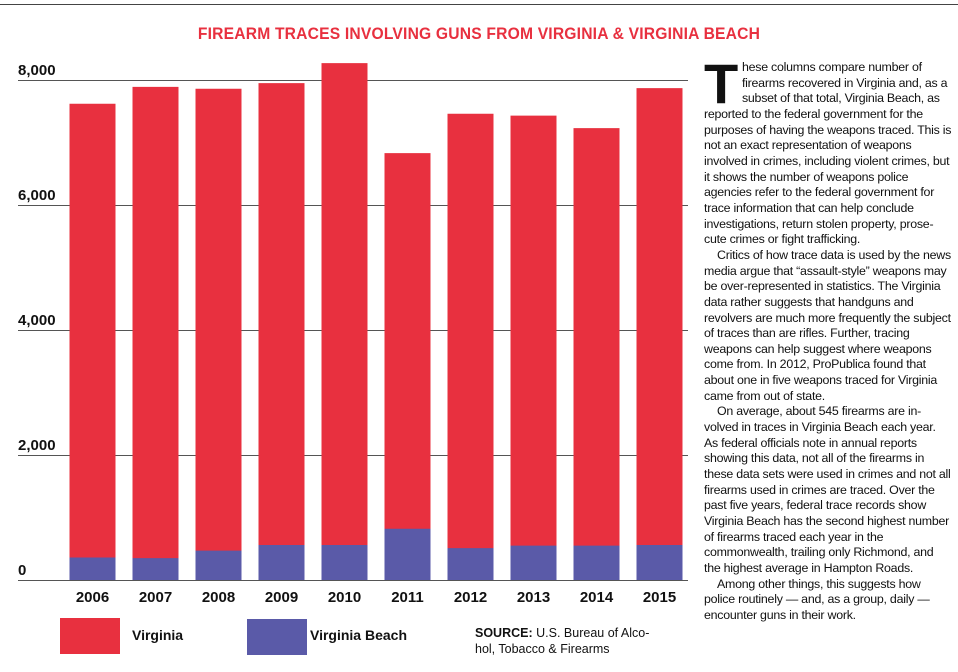  I want to click on drop-cap: T, so click(721, 83).